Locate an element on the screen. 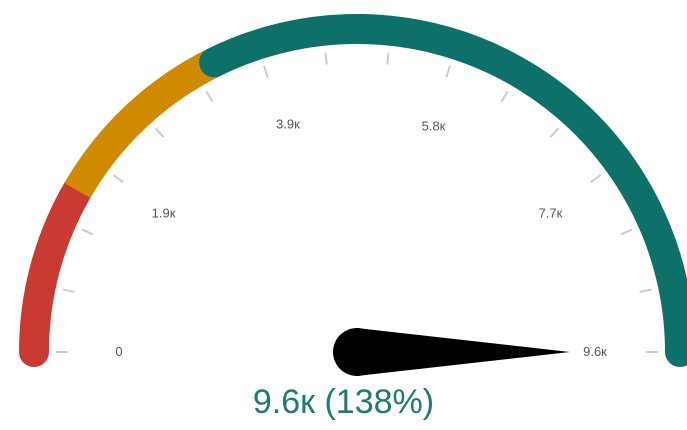 Image resolution: width=687 pixels, height=430 pixels. gauge-tick-label: 5.8к is located at coordinates (434, 126).